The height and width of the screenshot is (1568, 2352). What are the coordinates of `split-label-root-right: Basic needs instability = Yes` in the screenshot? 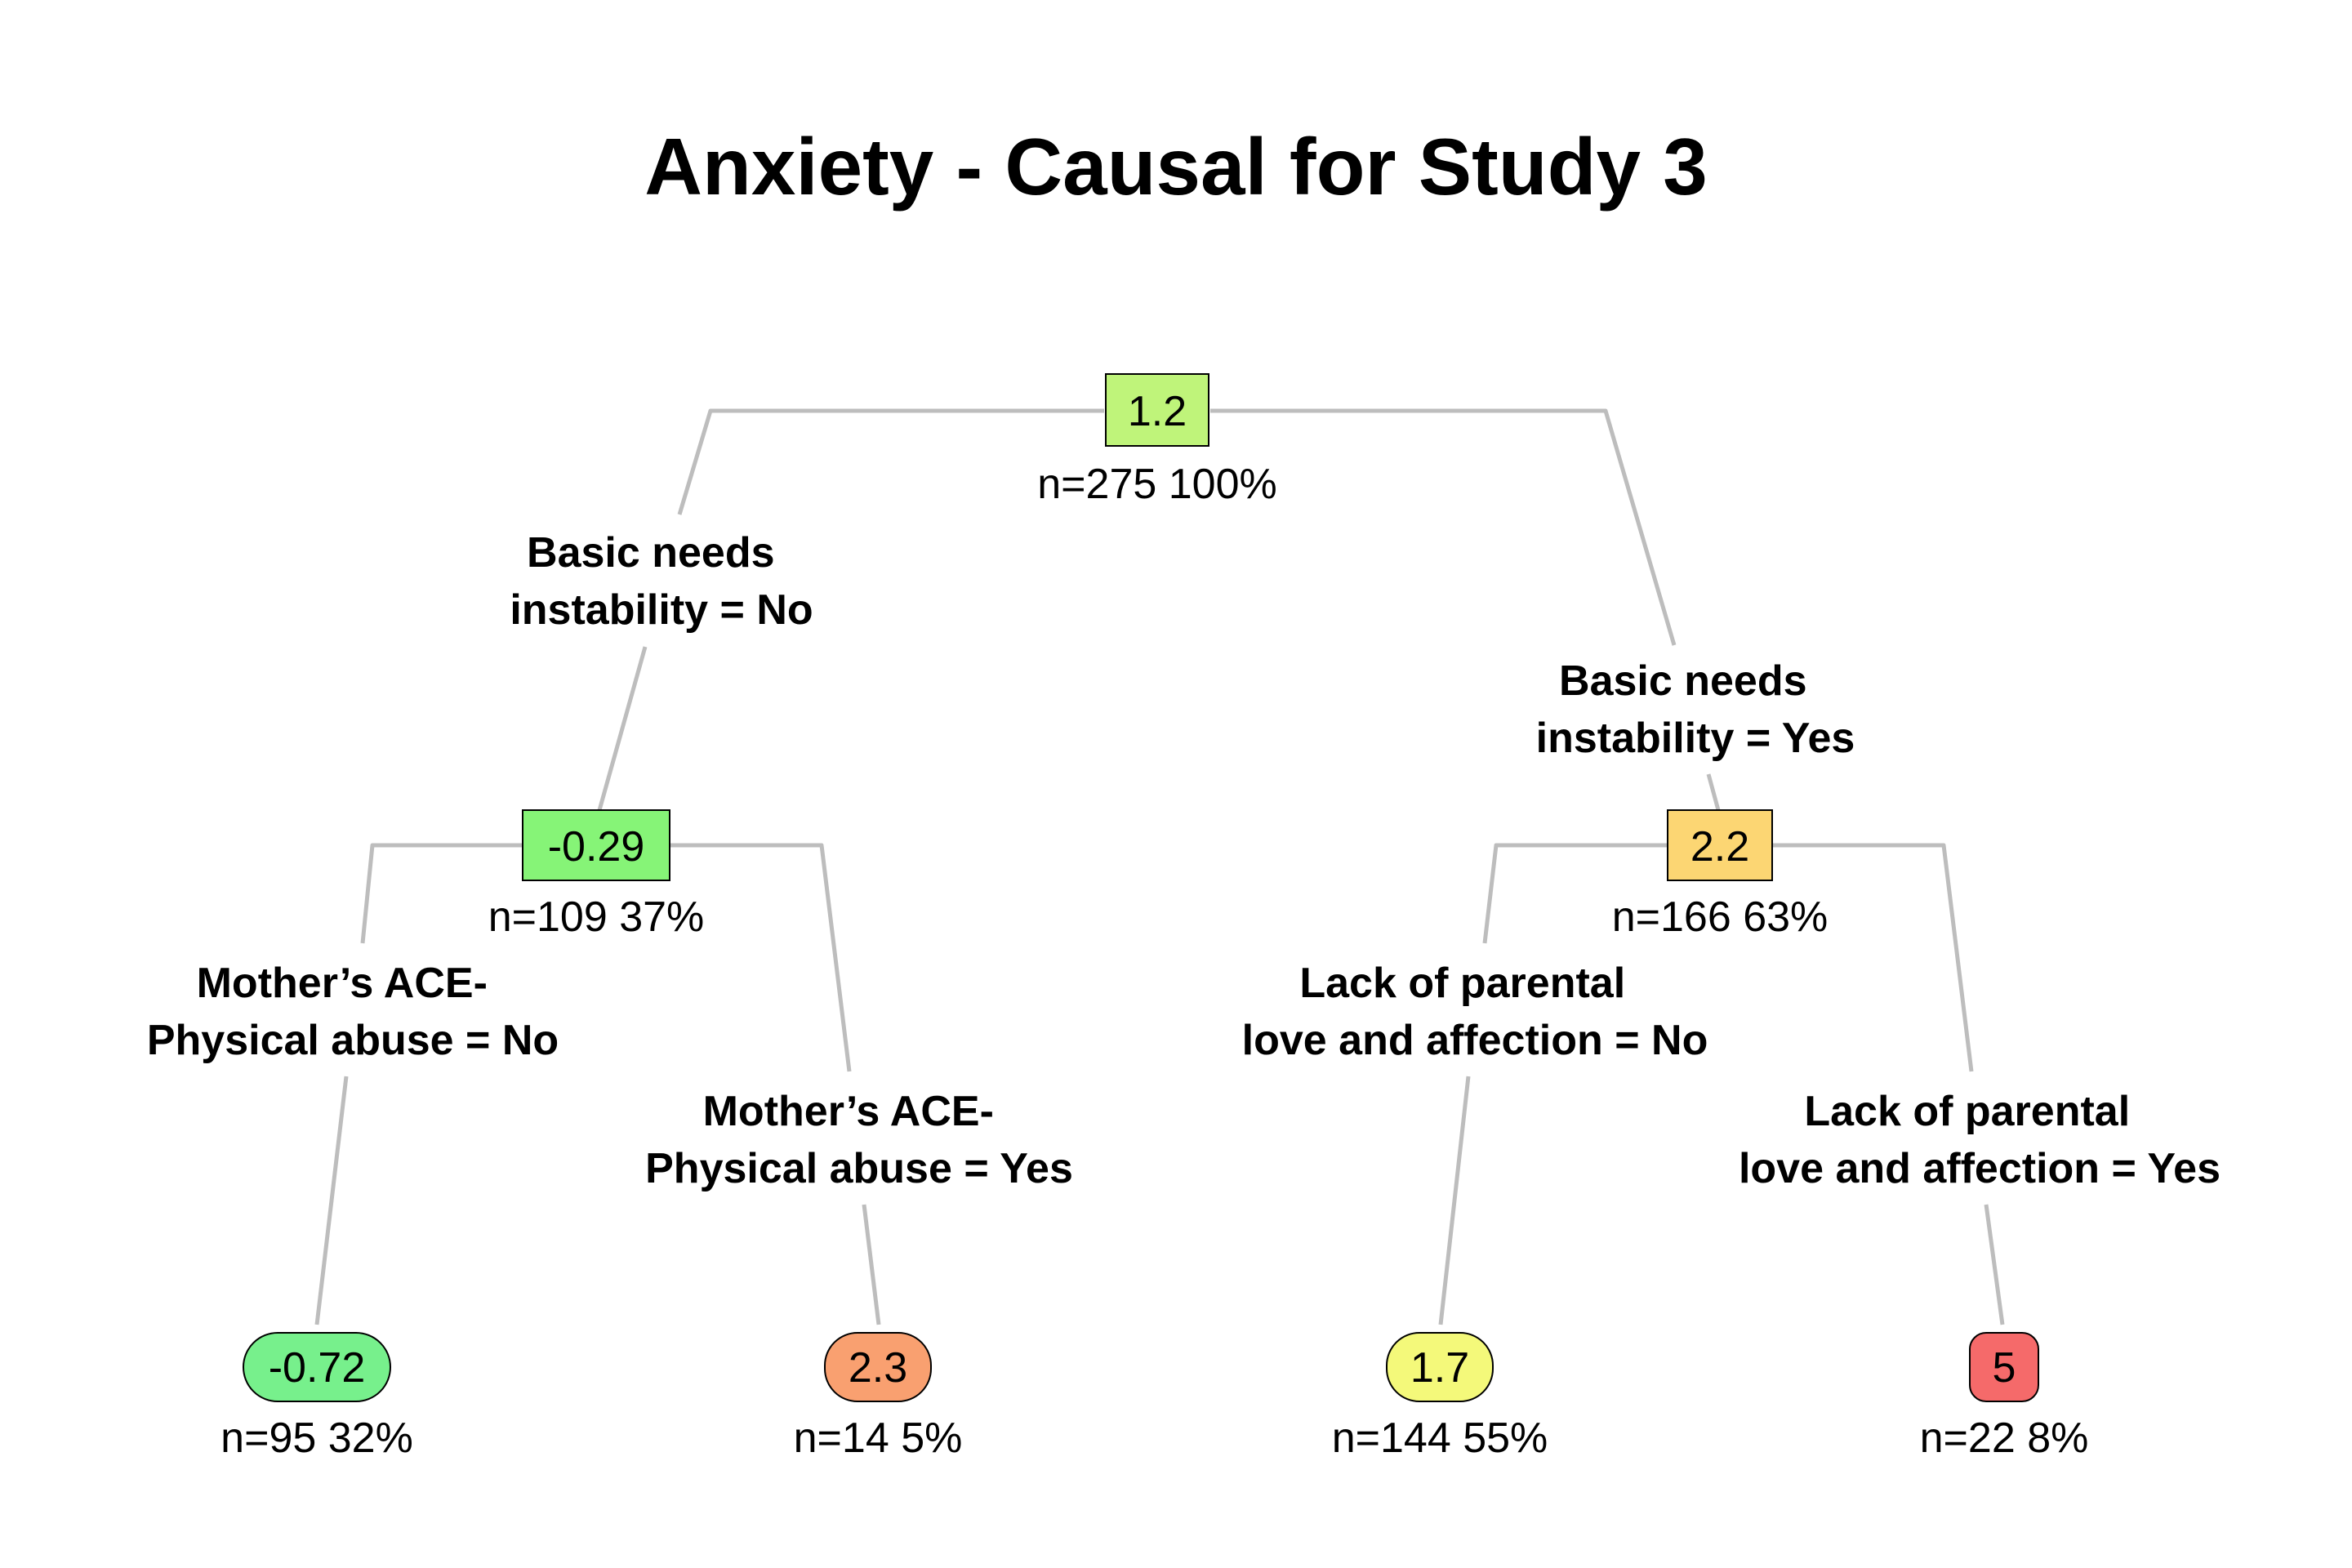 It's located at (1695, 709).